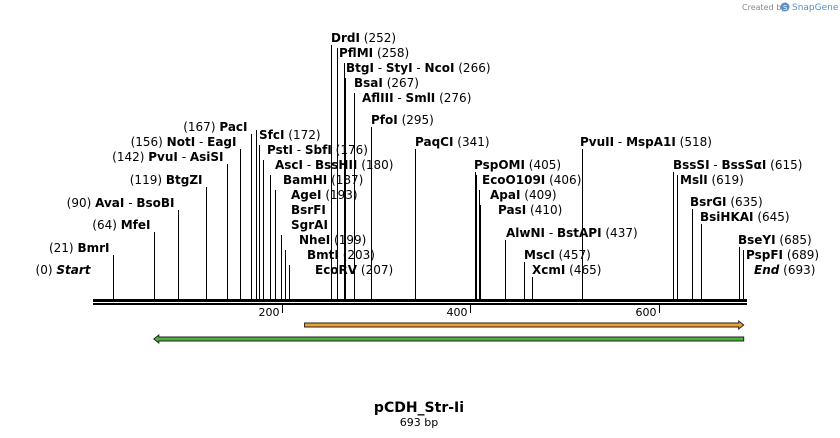 The image size is (840, 438). What do you see at coordinates (646, 217) in the screenshot?
I see `site-pvuii: PvuII - MspA1I (518)` at bounding box center [646, 217].